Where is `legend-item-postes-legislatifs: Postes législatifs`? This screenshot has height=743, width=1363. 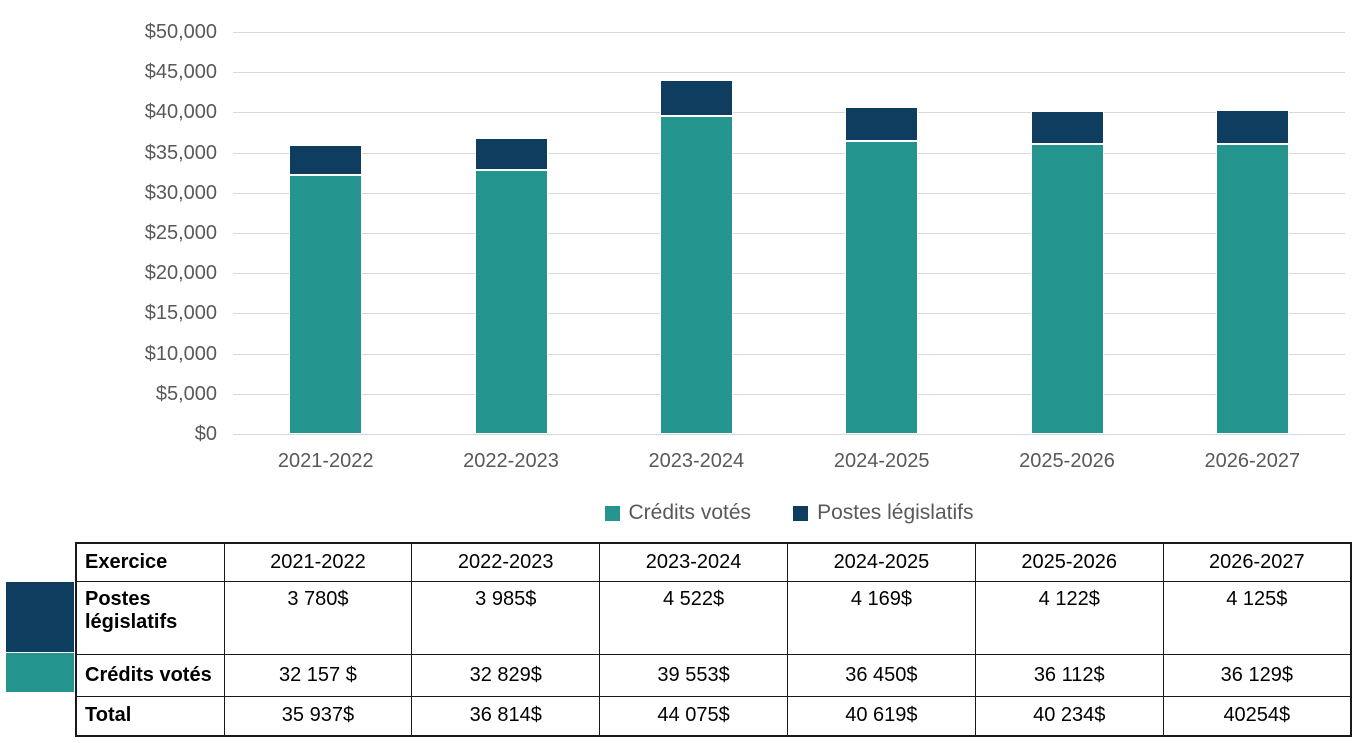
legend-item-postes-legislatifs: Postes législatifs is located at coordinates (883, 513).